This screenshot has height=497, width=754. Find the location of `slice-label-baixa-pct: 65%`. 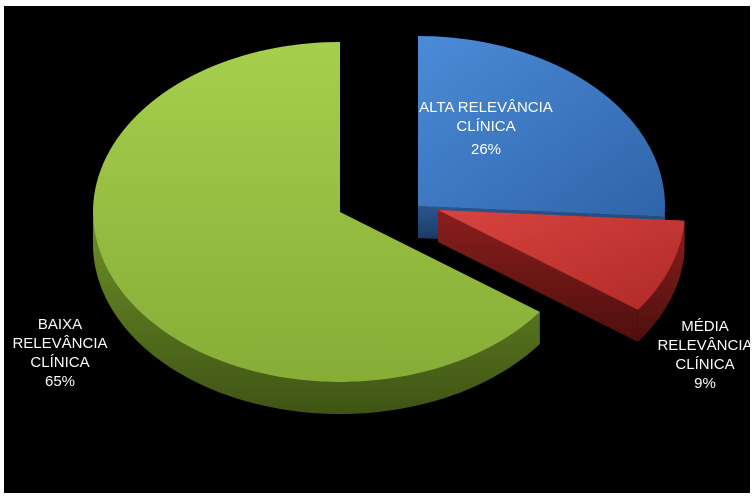

slice-label-baixa-pct: 65% is located at coordinates (60, 381).